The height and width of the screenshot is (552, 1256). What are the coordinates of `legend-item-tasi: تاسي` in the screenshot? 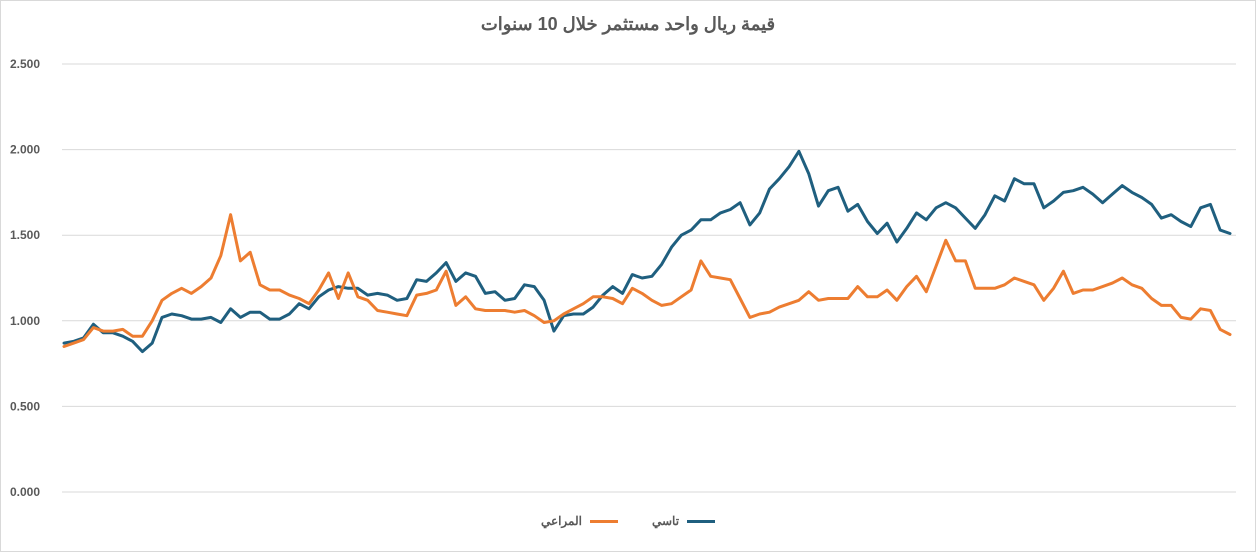 It's located at (683, 521).